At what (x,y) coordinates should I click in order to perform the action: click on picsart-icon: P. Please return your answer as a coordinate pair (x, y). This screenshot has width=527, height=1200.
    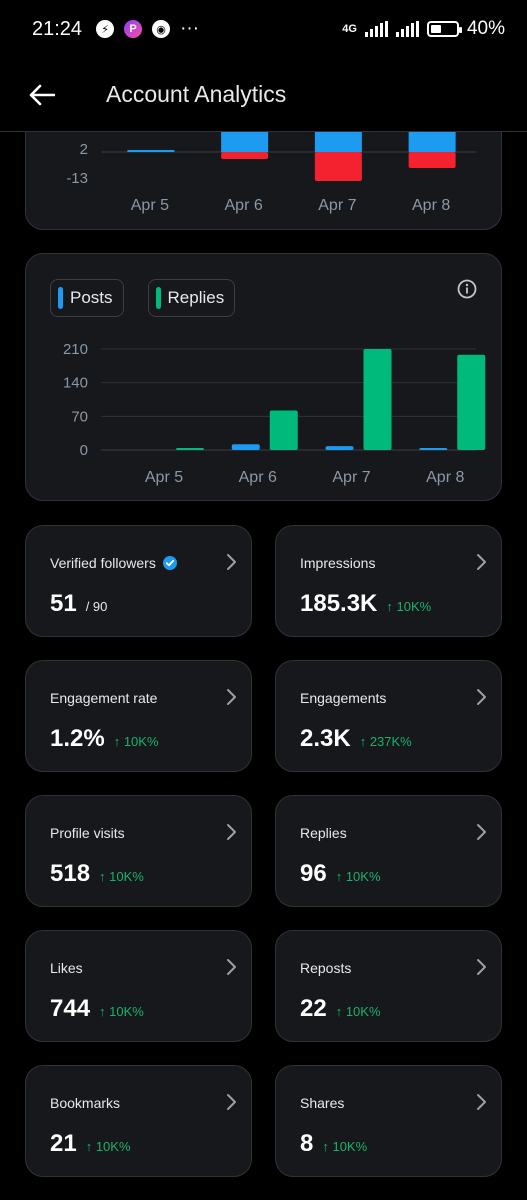
    Looking at the image, I should click on (133, 29).